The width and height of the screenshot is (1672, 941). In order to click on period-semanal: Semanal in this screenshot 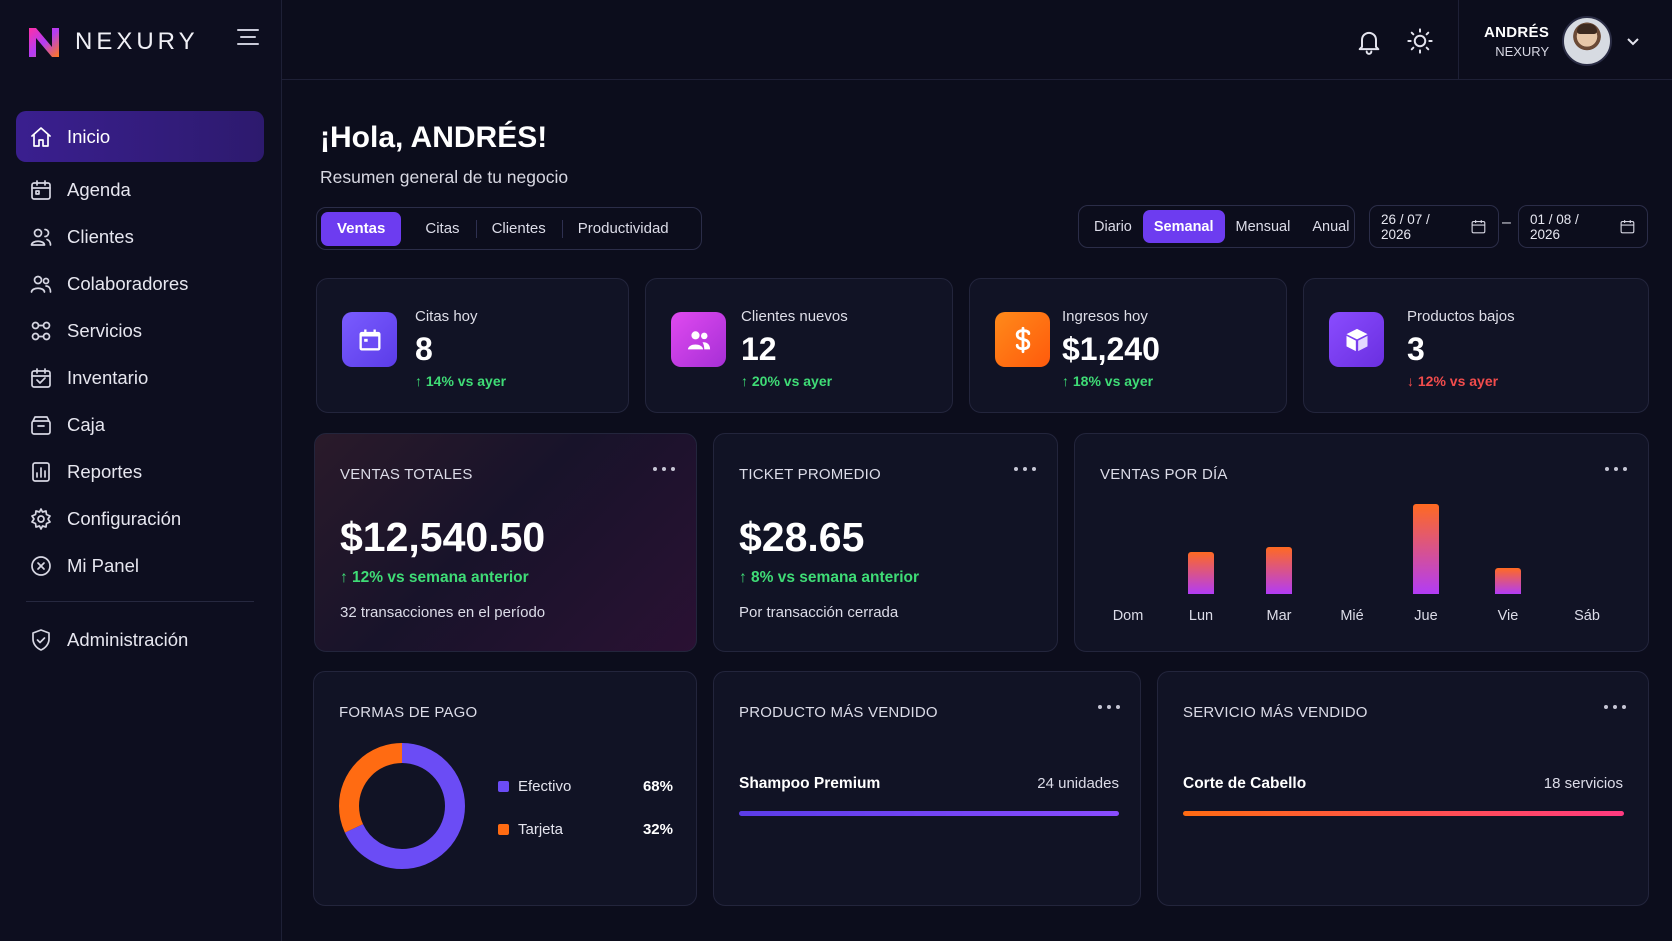, I will do `click(1183, 226)`.